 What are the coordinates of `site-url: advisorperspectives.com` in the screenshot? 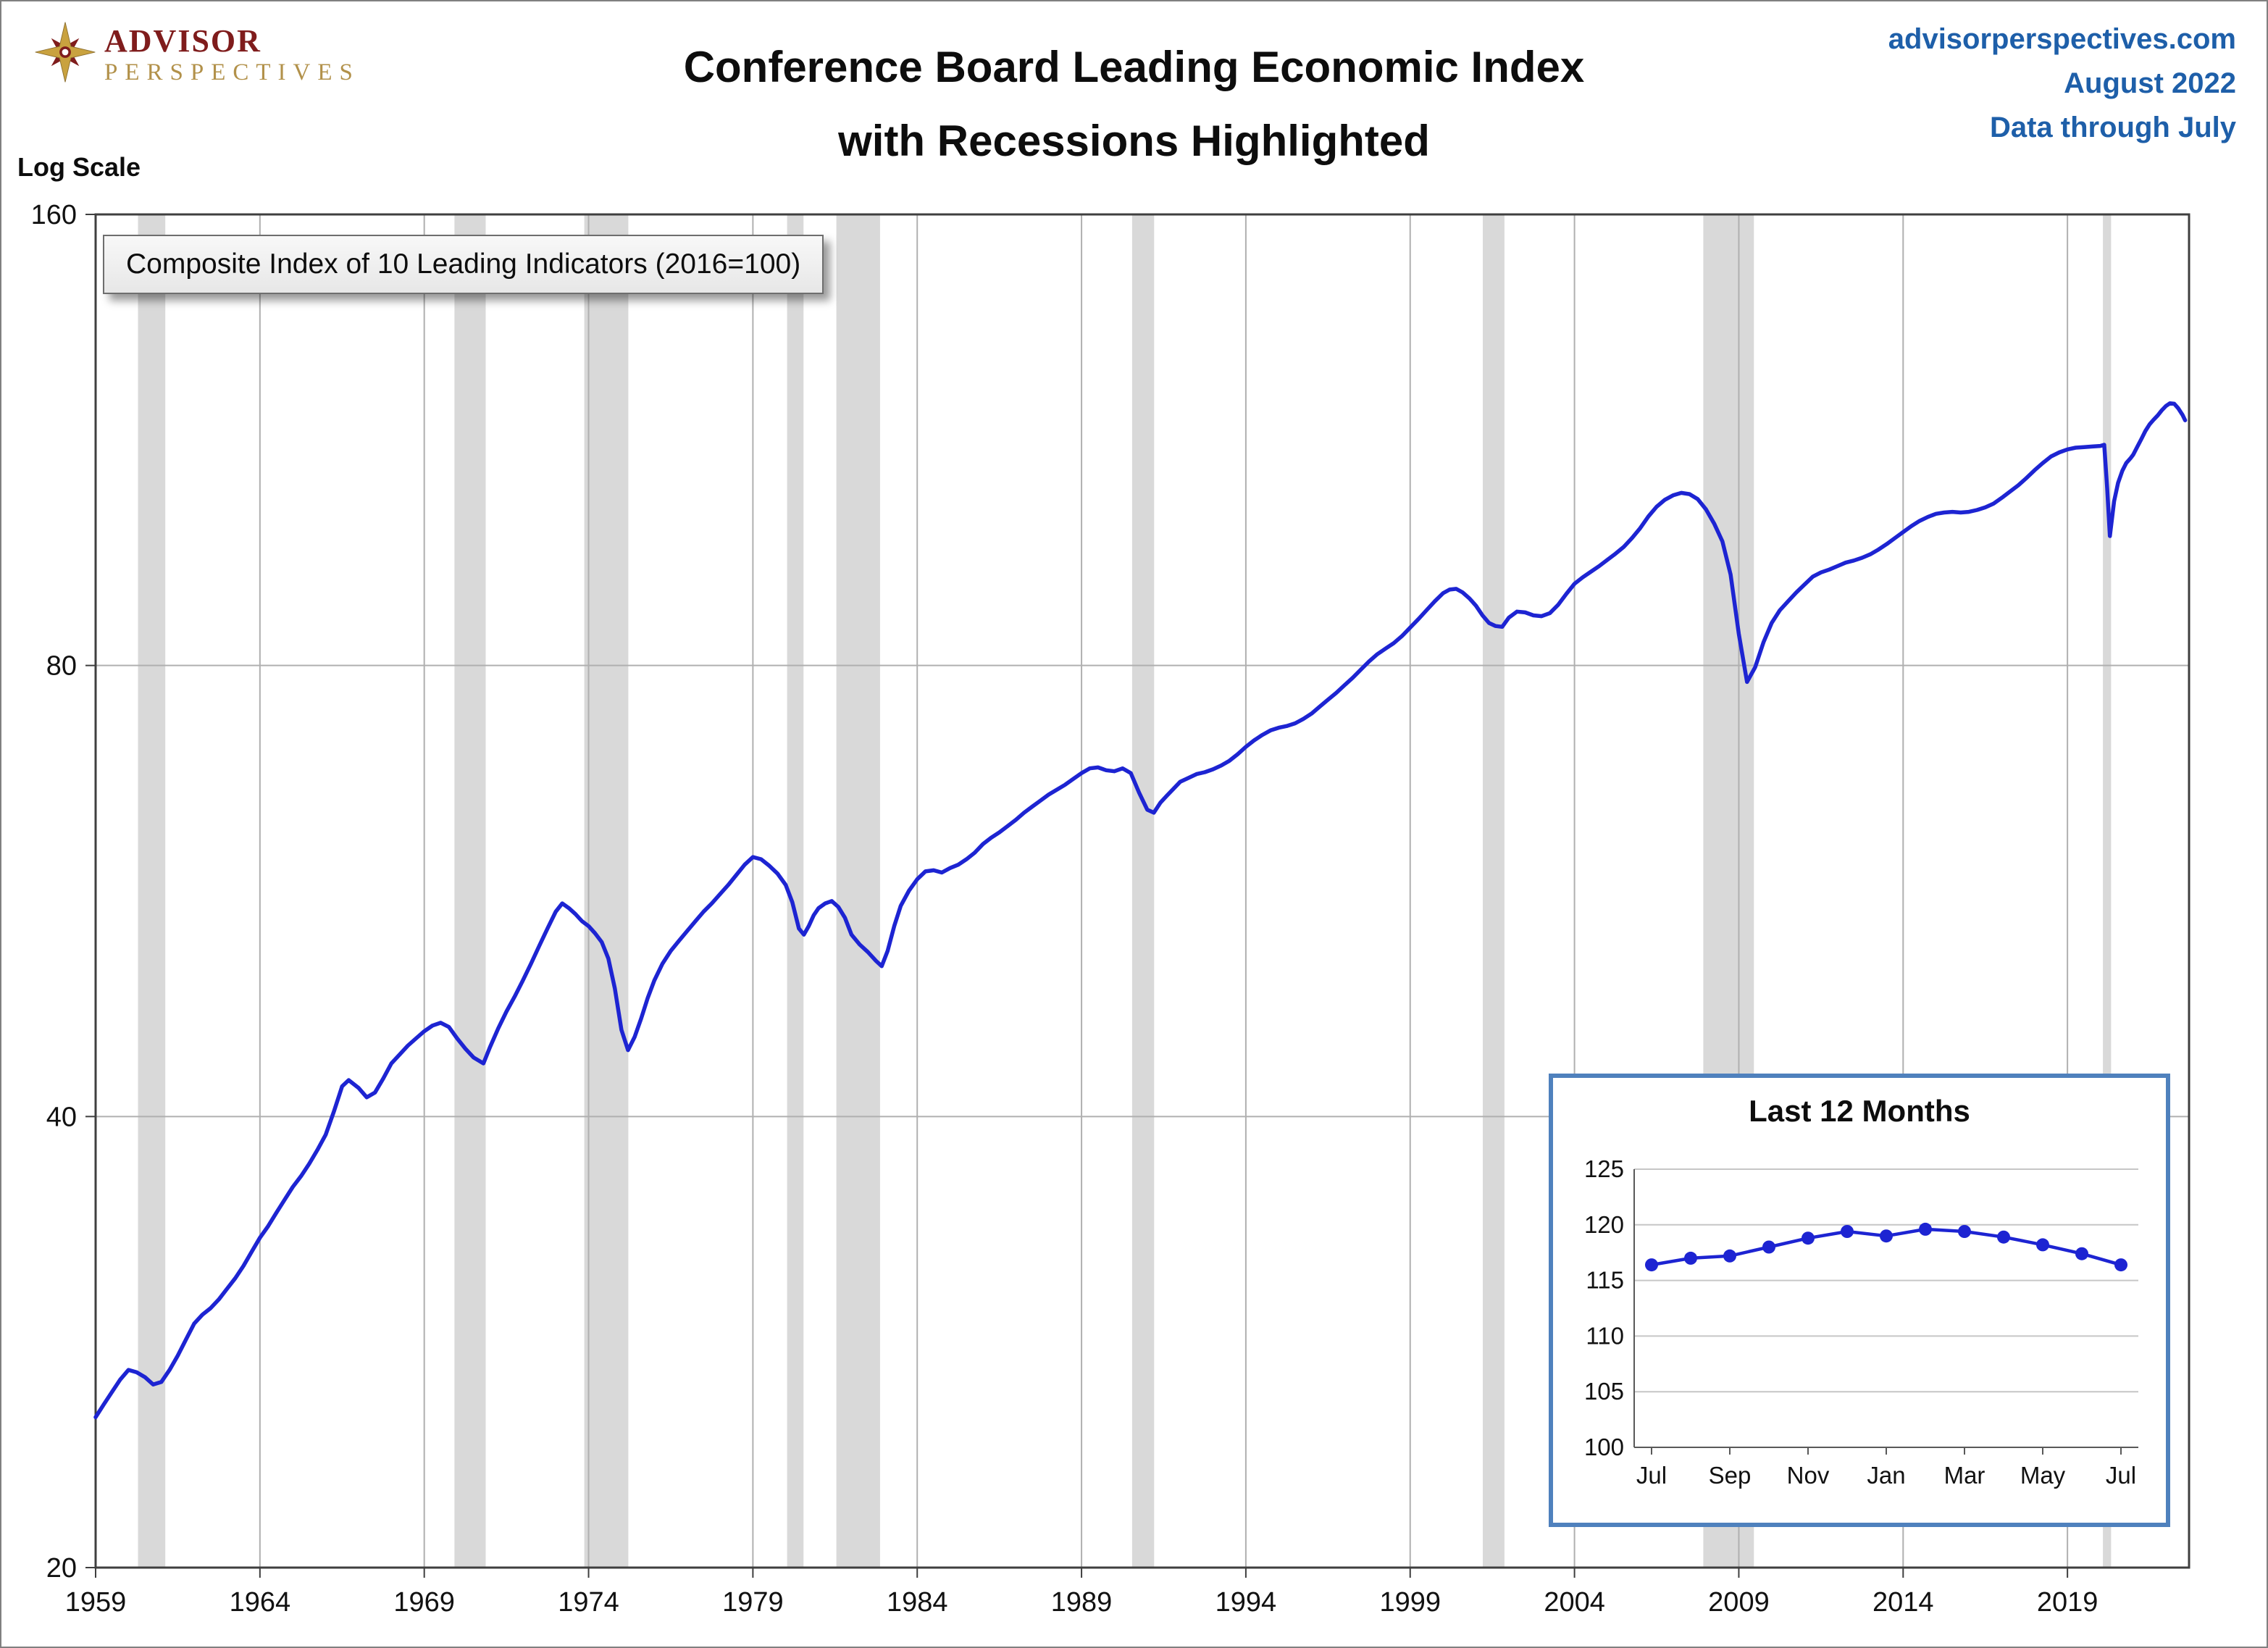 It's located at (2062, 39).